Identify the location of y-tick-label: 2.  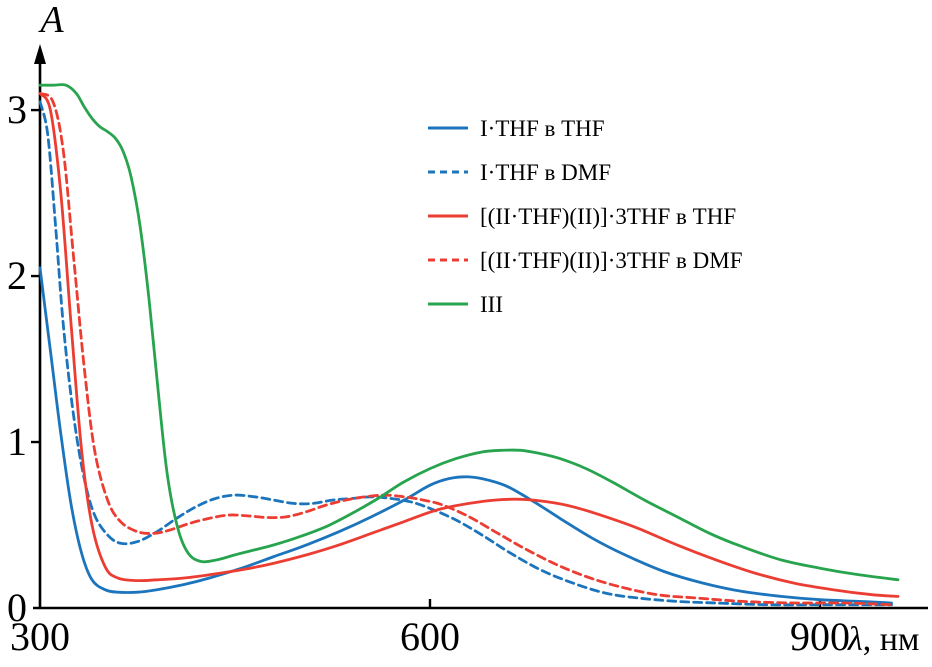
(17, 275).